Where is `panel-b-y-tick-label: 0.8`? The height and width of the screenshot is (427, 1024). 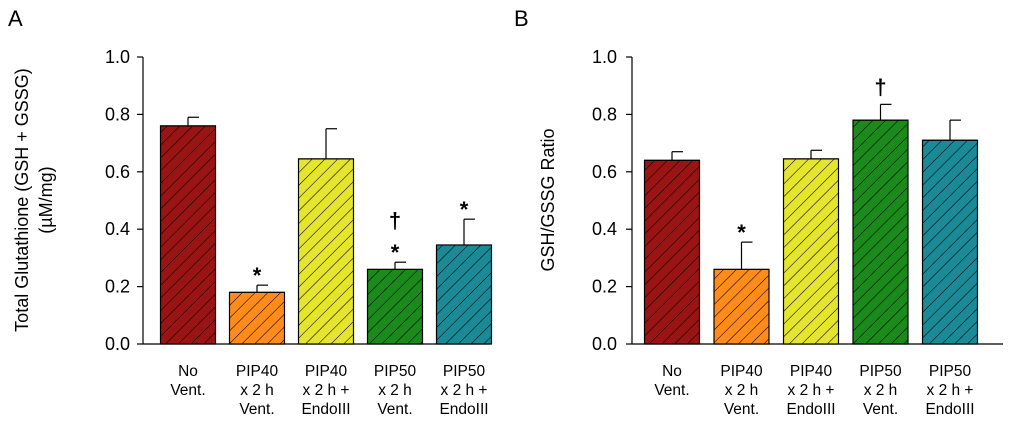 panel-b-y-tick-label: 0.8 is located at coordinates (604, 114).